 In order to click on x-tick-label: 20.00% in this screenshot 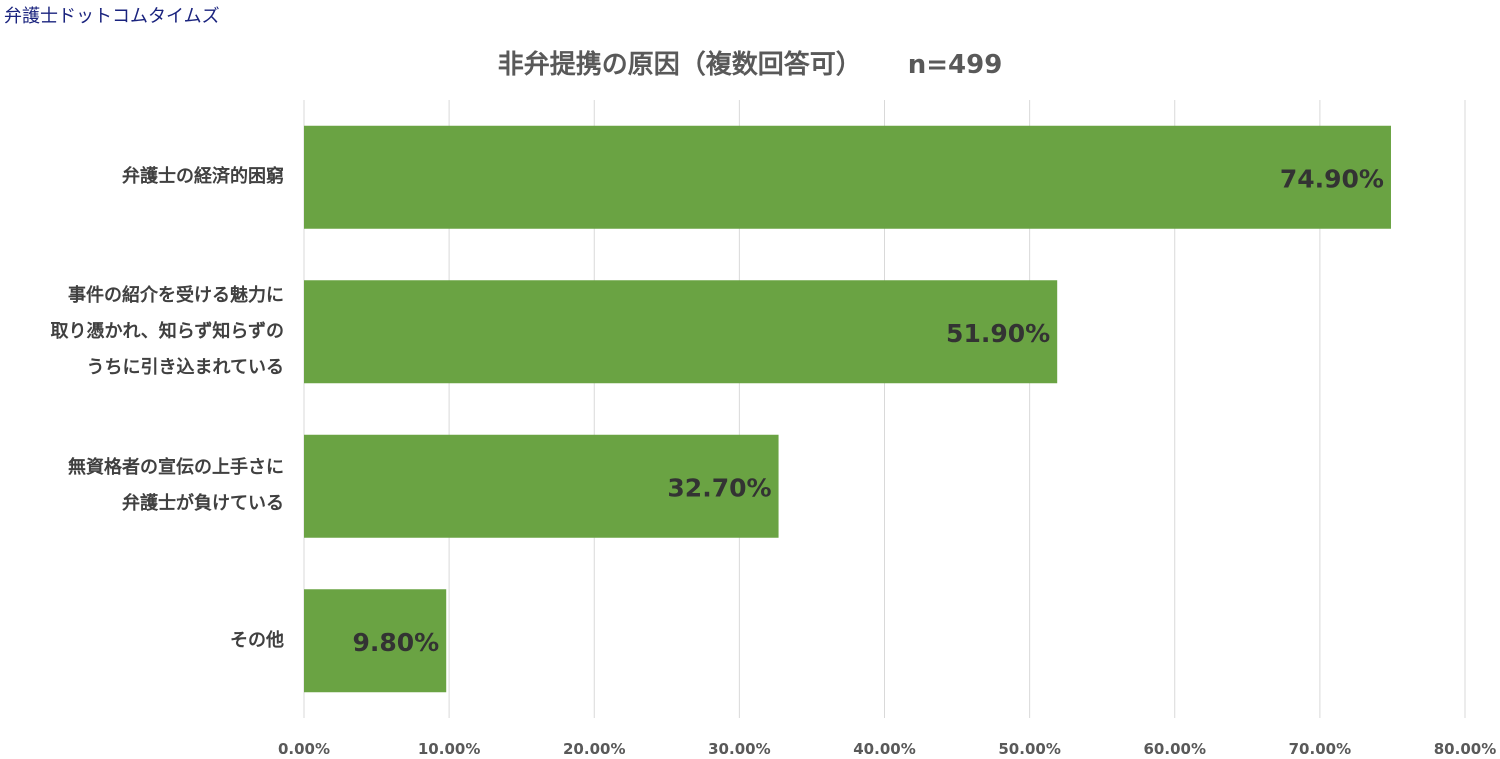, I will do `click(594, 749)`.